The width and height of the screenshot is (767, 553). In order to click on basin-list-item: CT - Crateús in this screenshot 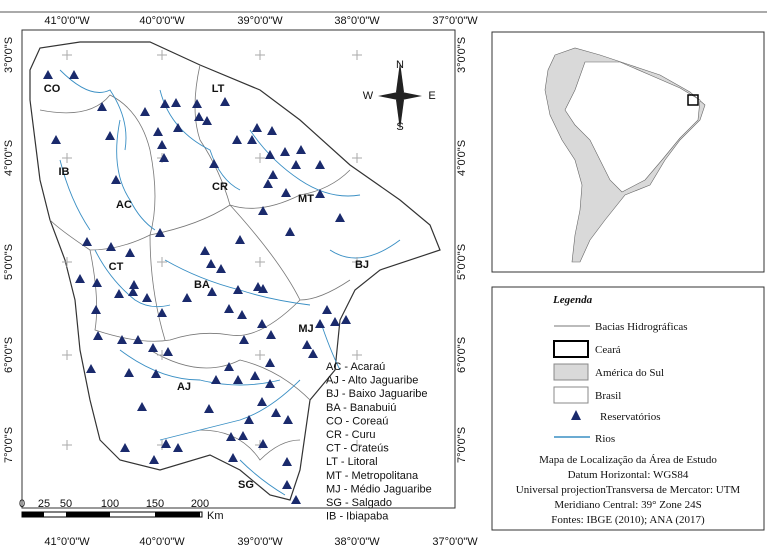, I will do `click(357, 449)`.